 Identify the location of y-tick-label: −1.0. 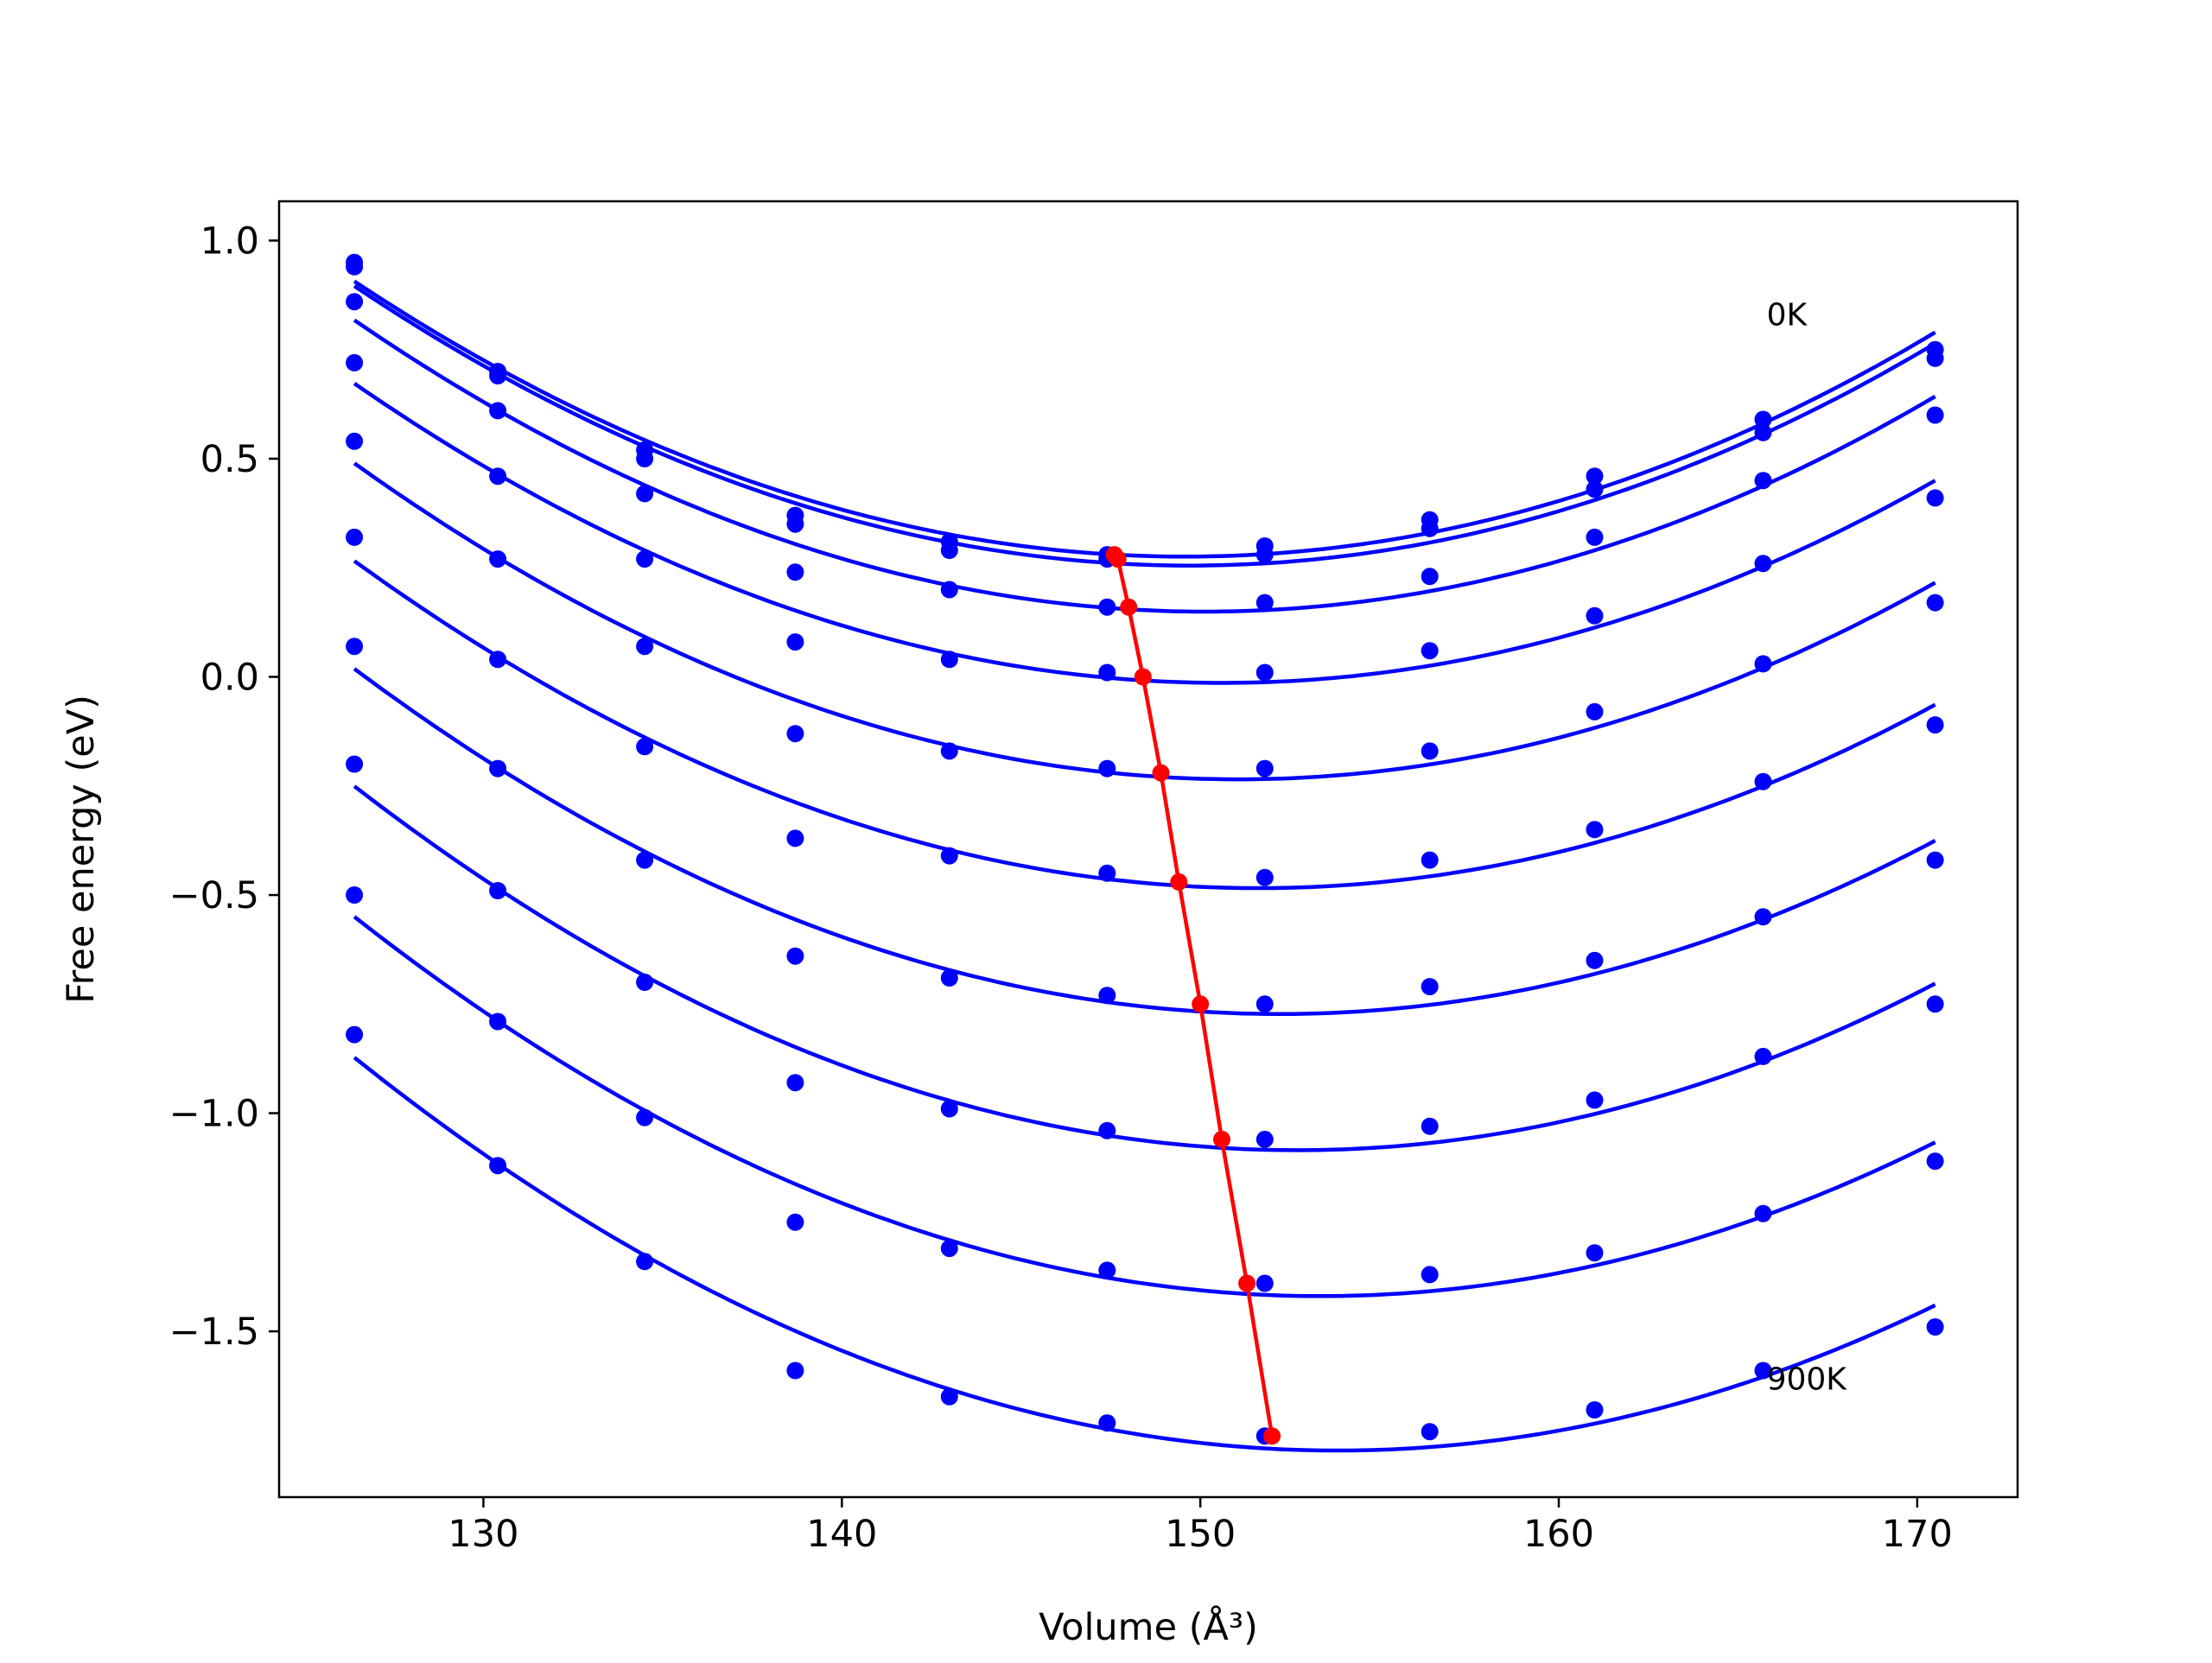
(214, 1115).